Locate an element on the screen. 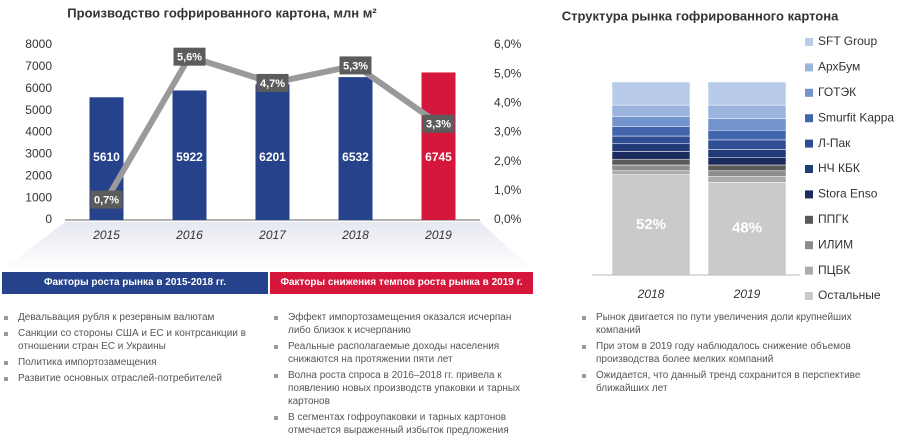 The height and width of the screenshot is (440, 900). bar-label: 6201 is located at coordinates (272, 157).